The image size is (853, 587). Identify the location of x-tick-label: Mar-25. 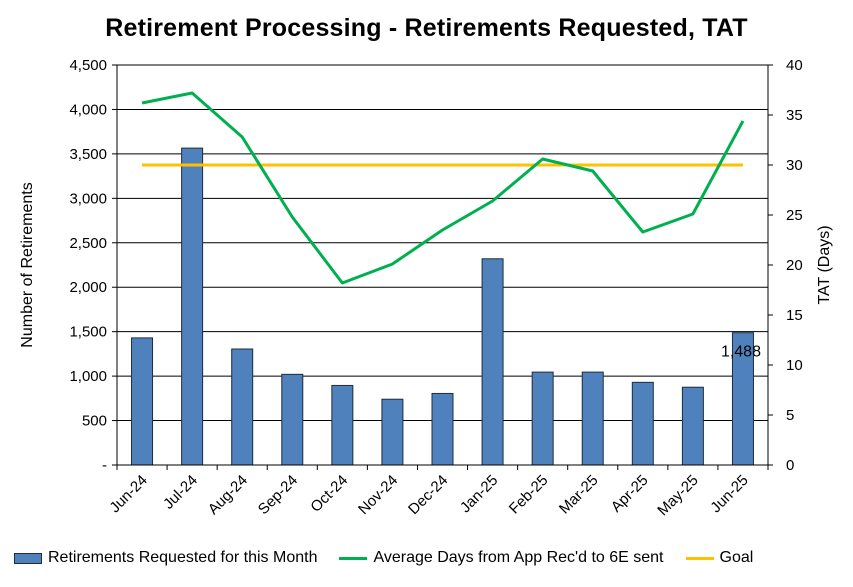
(579, 495).